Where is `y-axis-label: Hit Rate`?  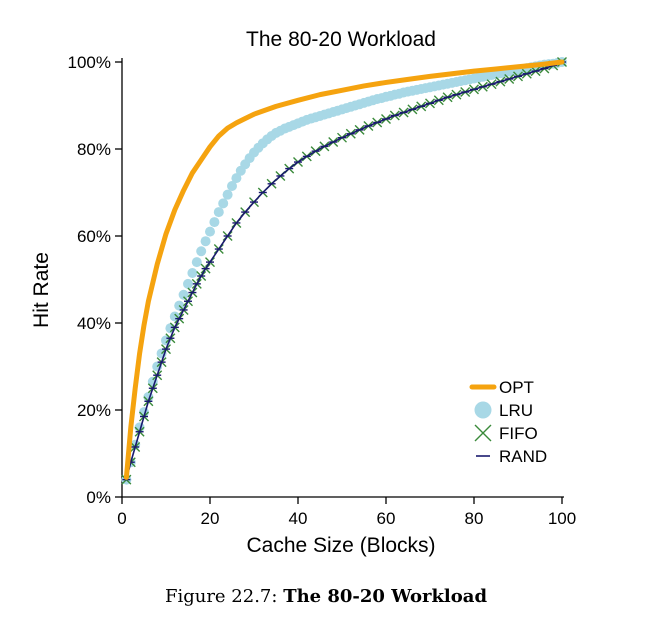 y-axis-label: Hit Rate is located at coordinates (41, 290).